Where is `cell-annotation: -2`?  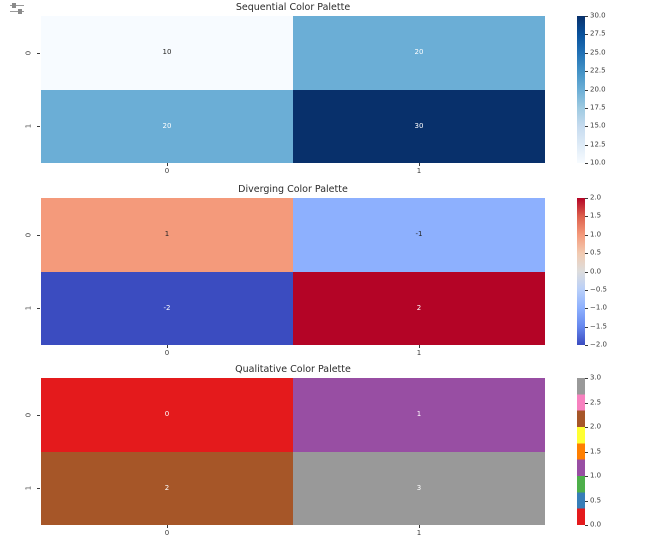 cell-annotation: -2 is located at coordinates (167, 307).